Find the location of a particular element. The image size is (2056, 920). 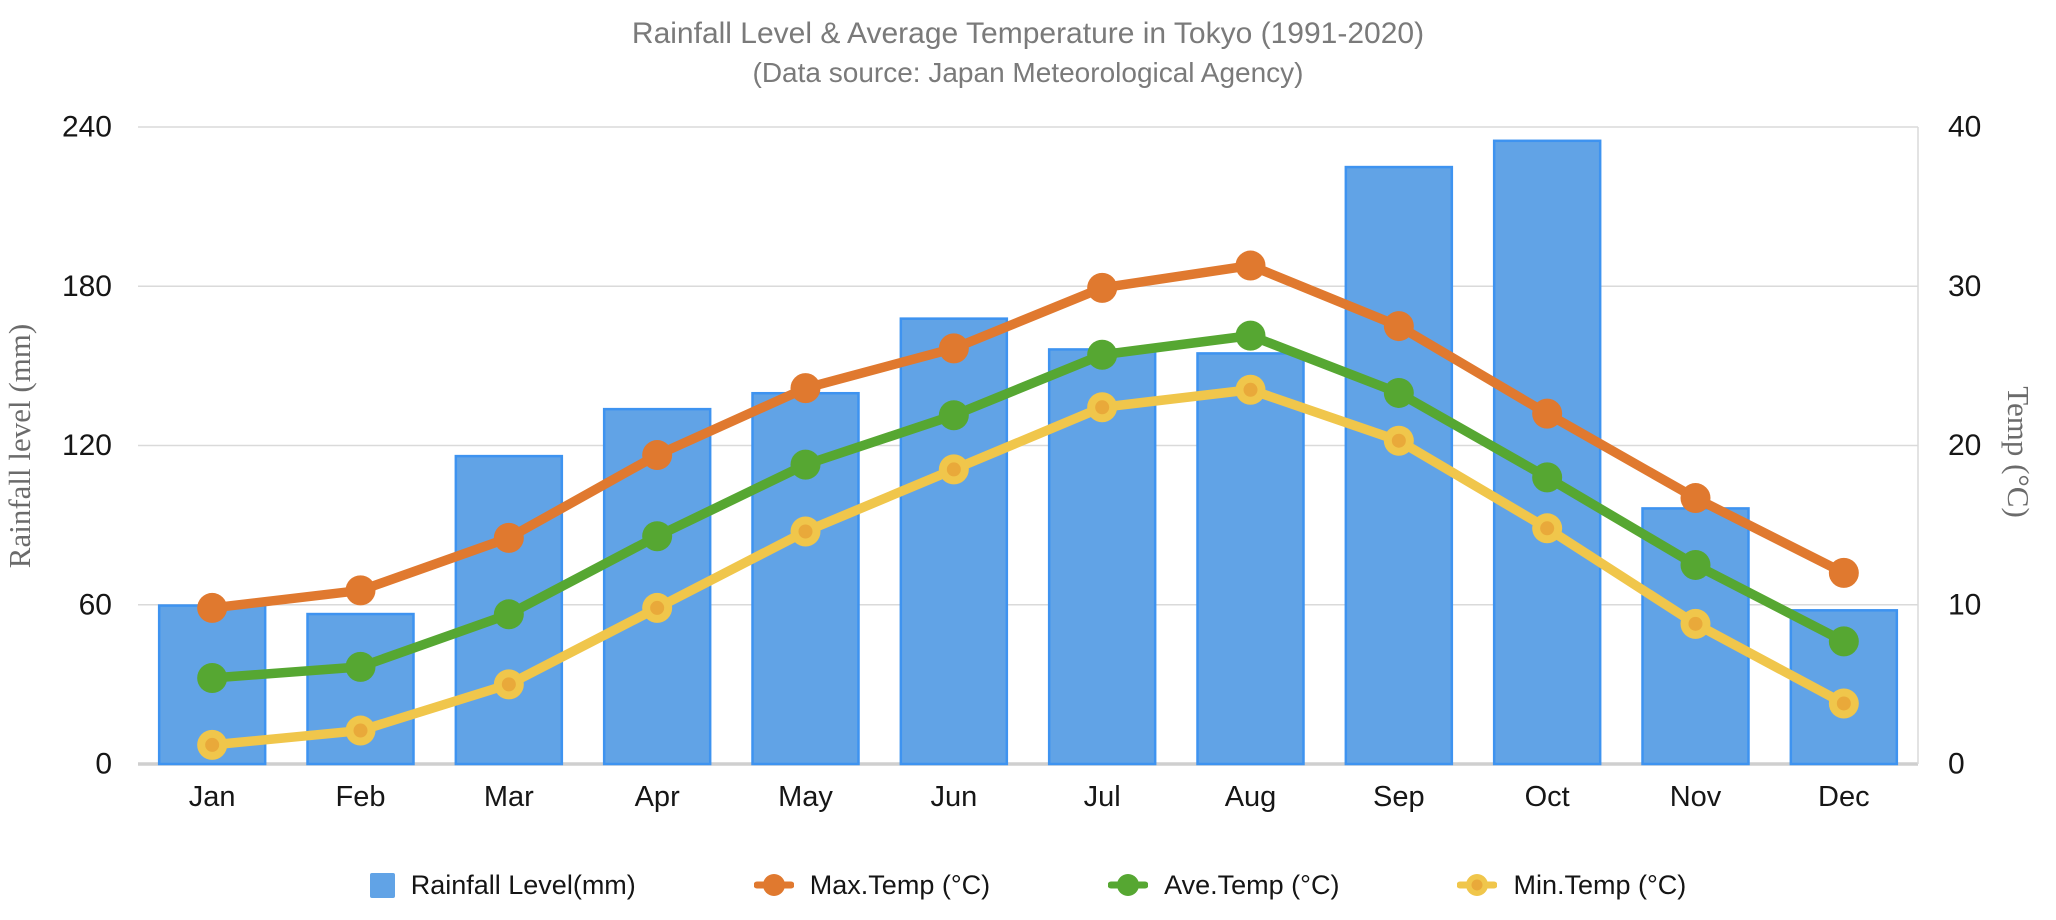

x-tick-jul: Jul is located at coordinates (1102, 797).